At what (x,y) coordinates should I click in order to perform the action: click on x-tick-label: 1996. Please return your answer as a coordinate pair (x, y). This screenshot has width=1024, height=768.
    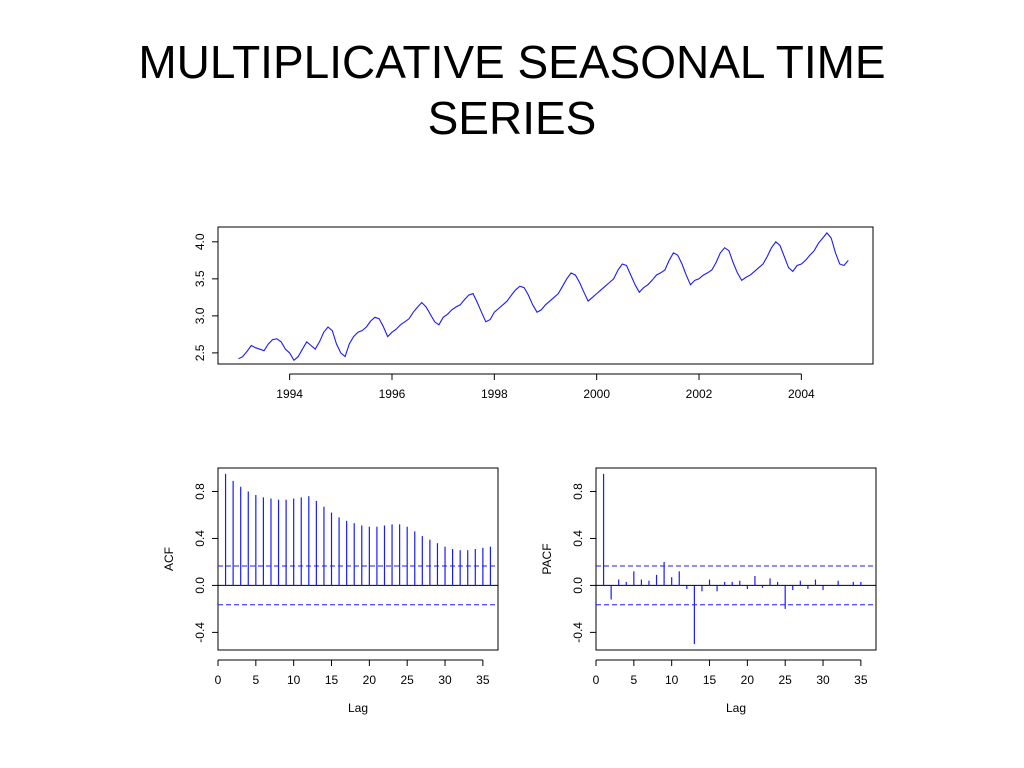
    Looking at the image, I should click on (392, 394).